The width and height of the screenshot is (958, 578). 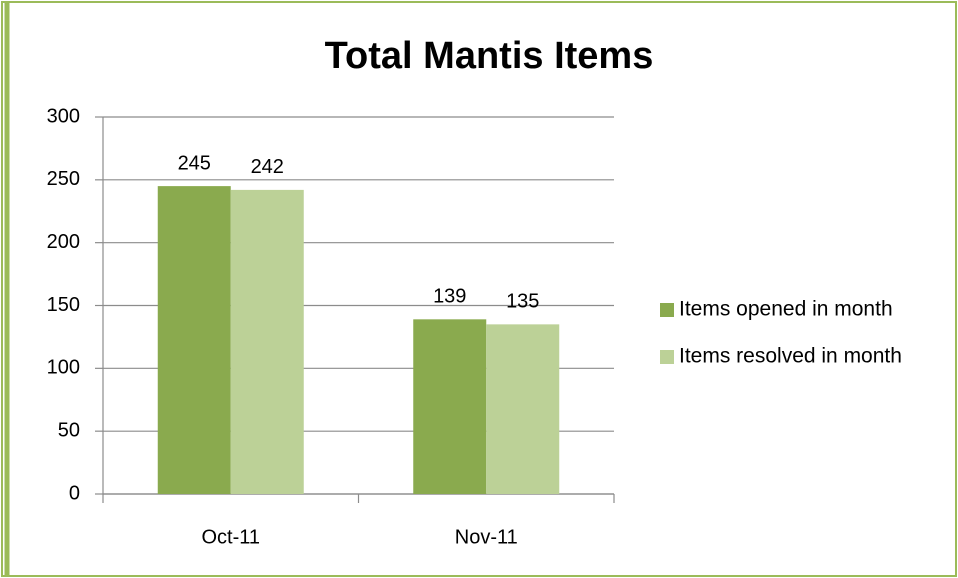 What do you see at coordinates (489, 56) in the screenshot?
I see `chart-title: Total Mantis Items` at bounding box center [489, 56].